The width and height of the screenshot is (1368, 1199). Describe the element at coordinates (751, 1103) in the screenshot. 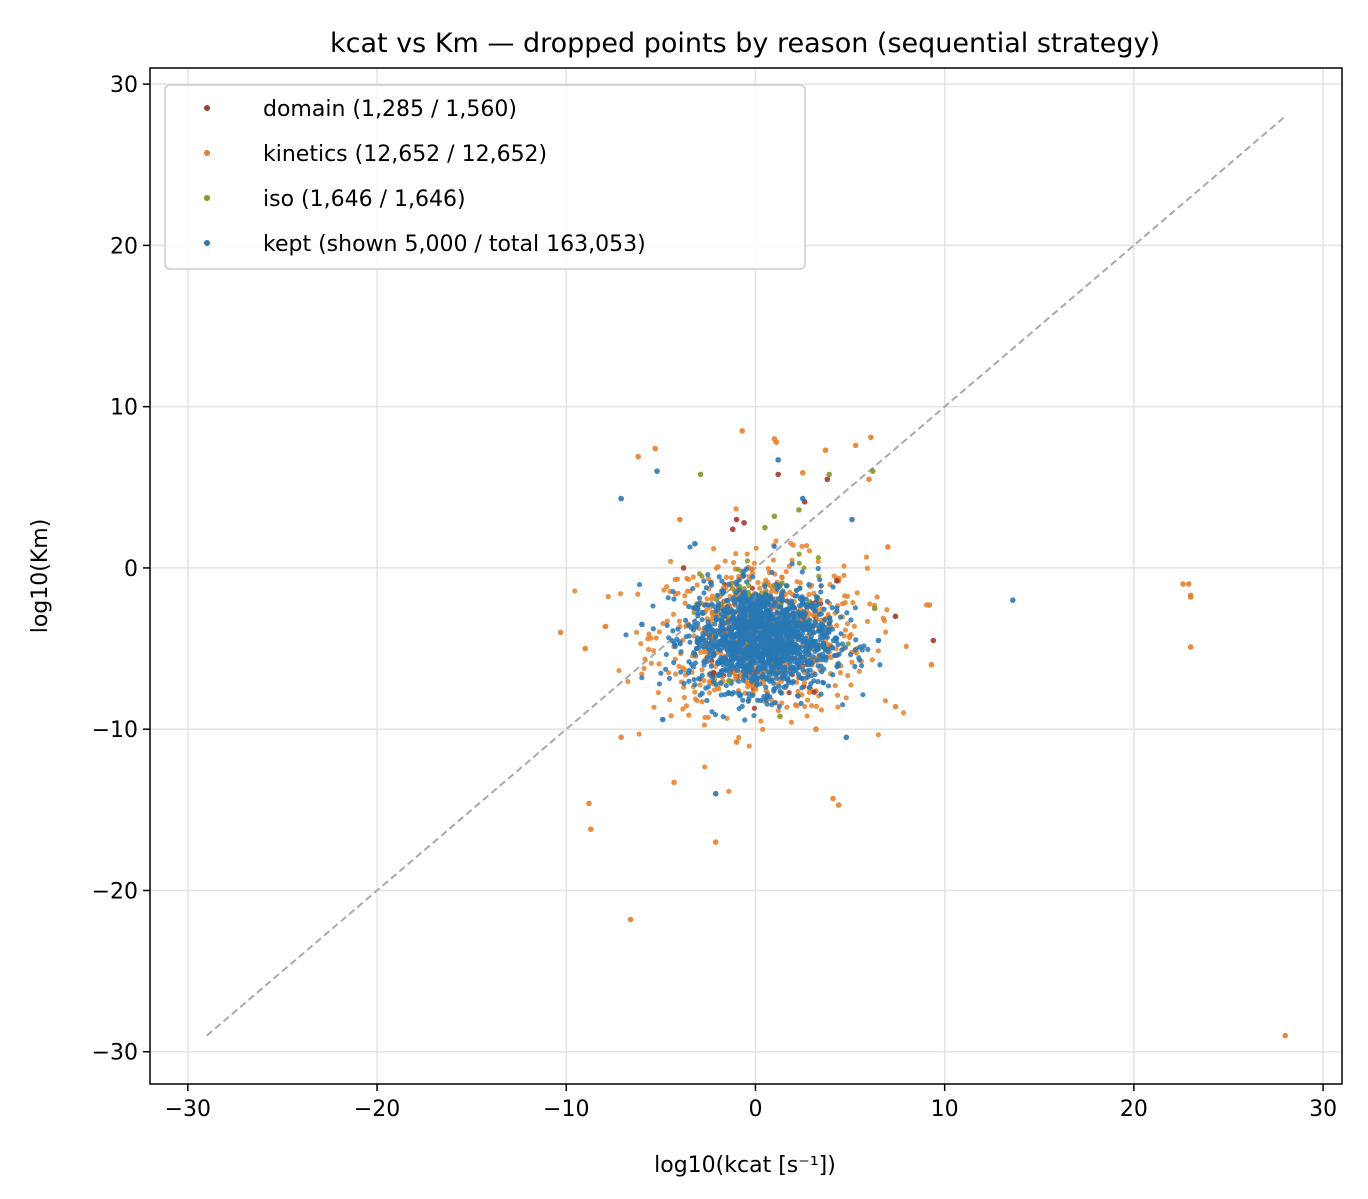

I see `x-axis-ticks: −30 −20 −10 0 10 20 30` at that location.